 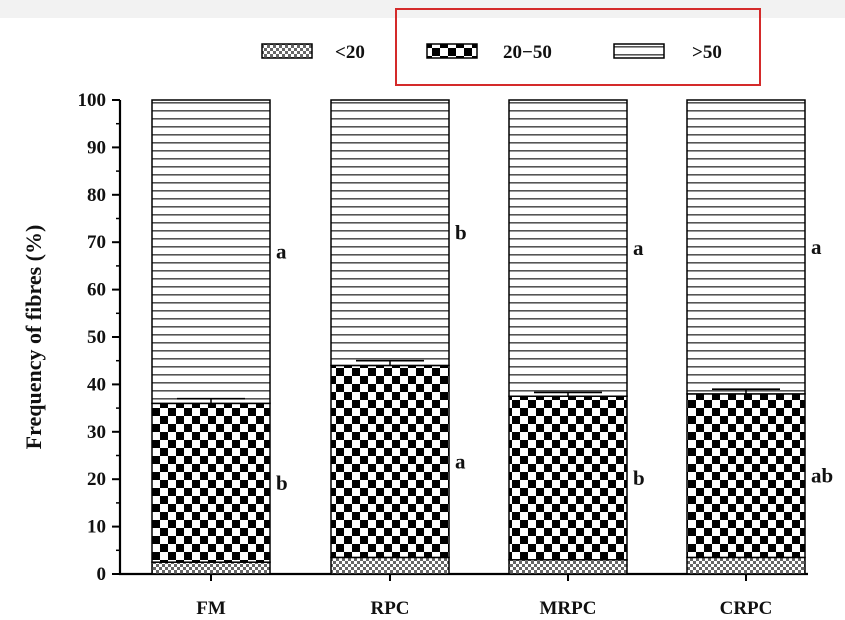 I want to click on y-tick-label: 50, so click(x=96, y=337).